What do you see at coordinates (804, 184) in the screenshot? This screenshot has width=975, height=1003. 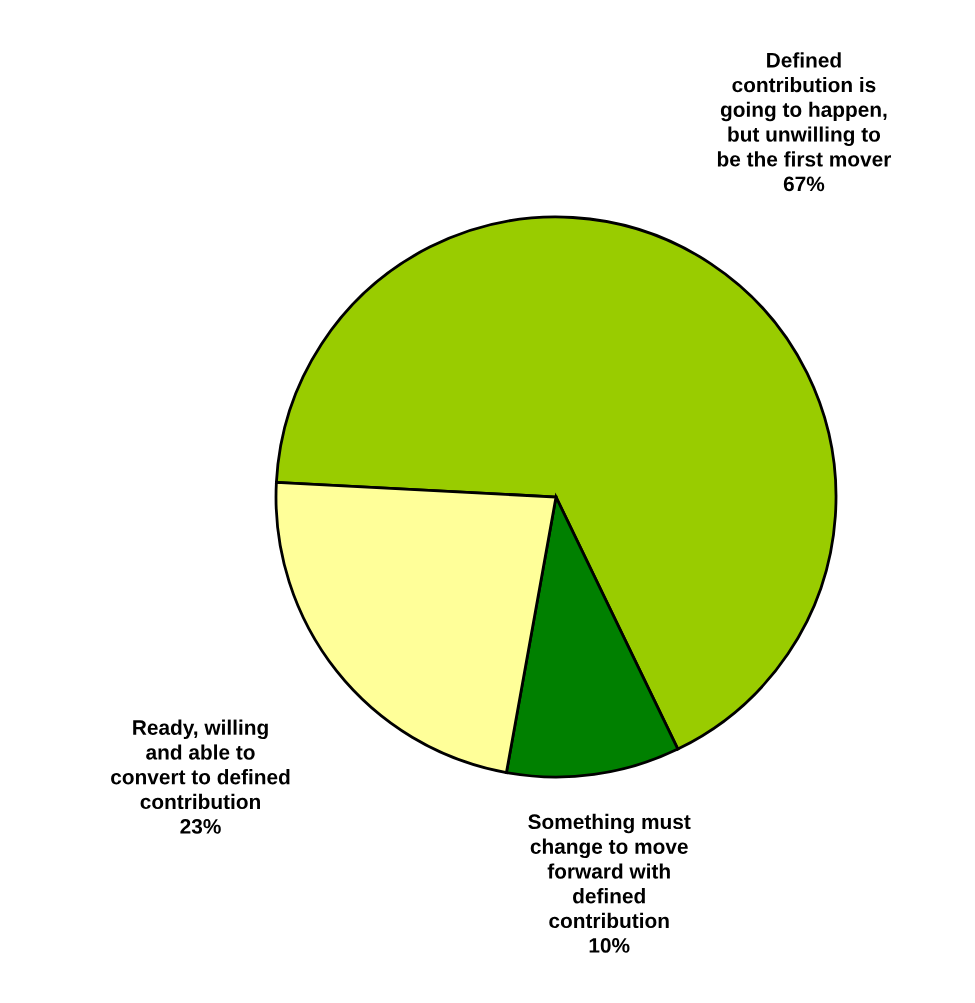 I see `data-label: 67%` at bounding box center [804, 184].